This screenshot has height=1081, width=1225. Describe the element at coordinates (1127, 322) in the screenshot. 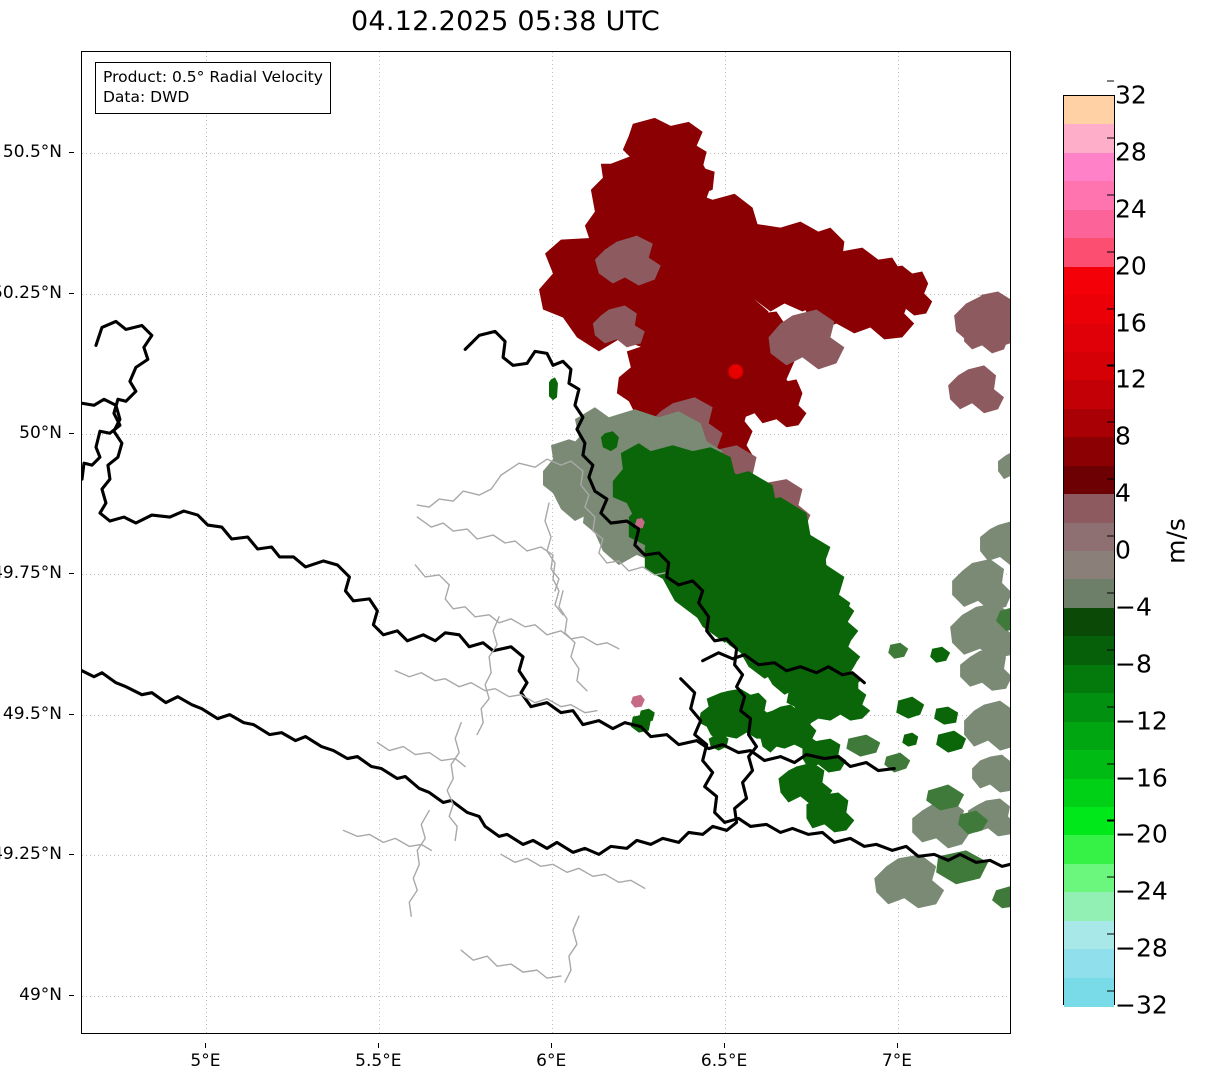

I see `colorbar-tick-label: 16` at that location.